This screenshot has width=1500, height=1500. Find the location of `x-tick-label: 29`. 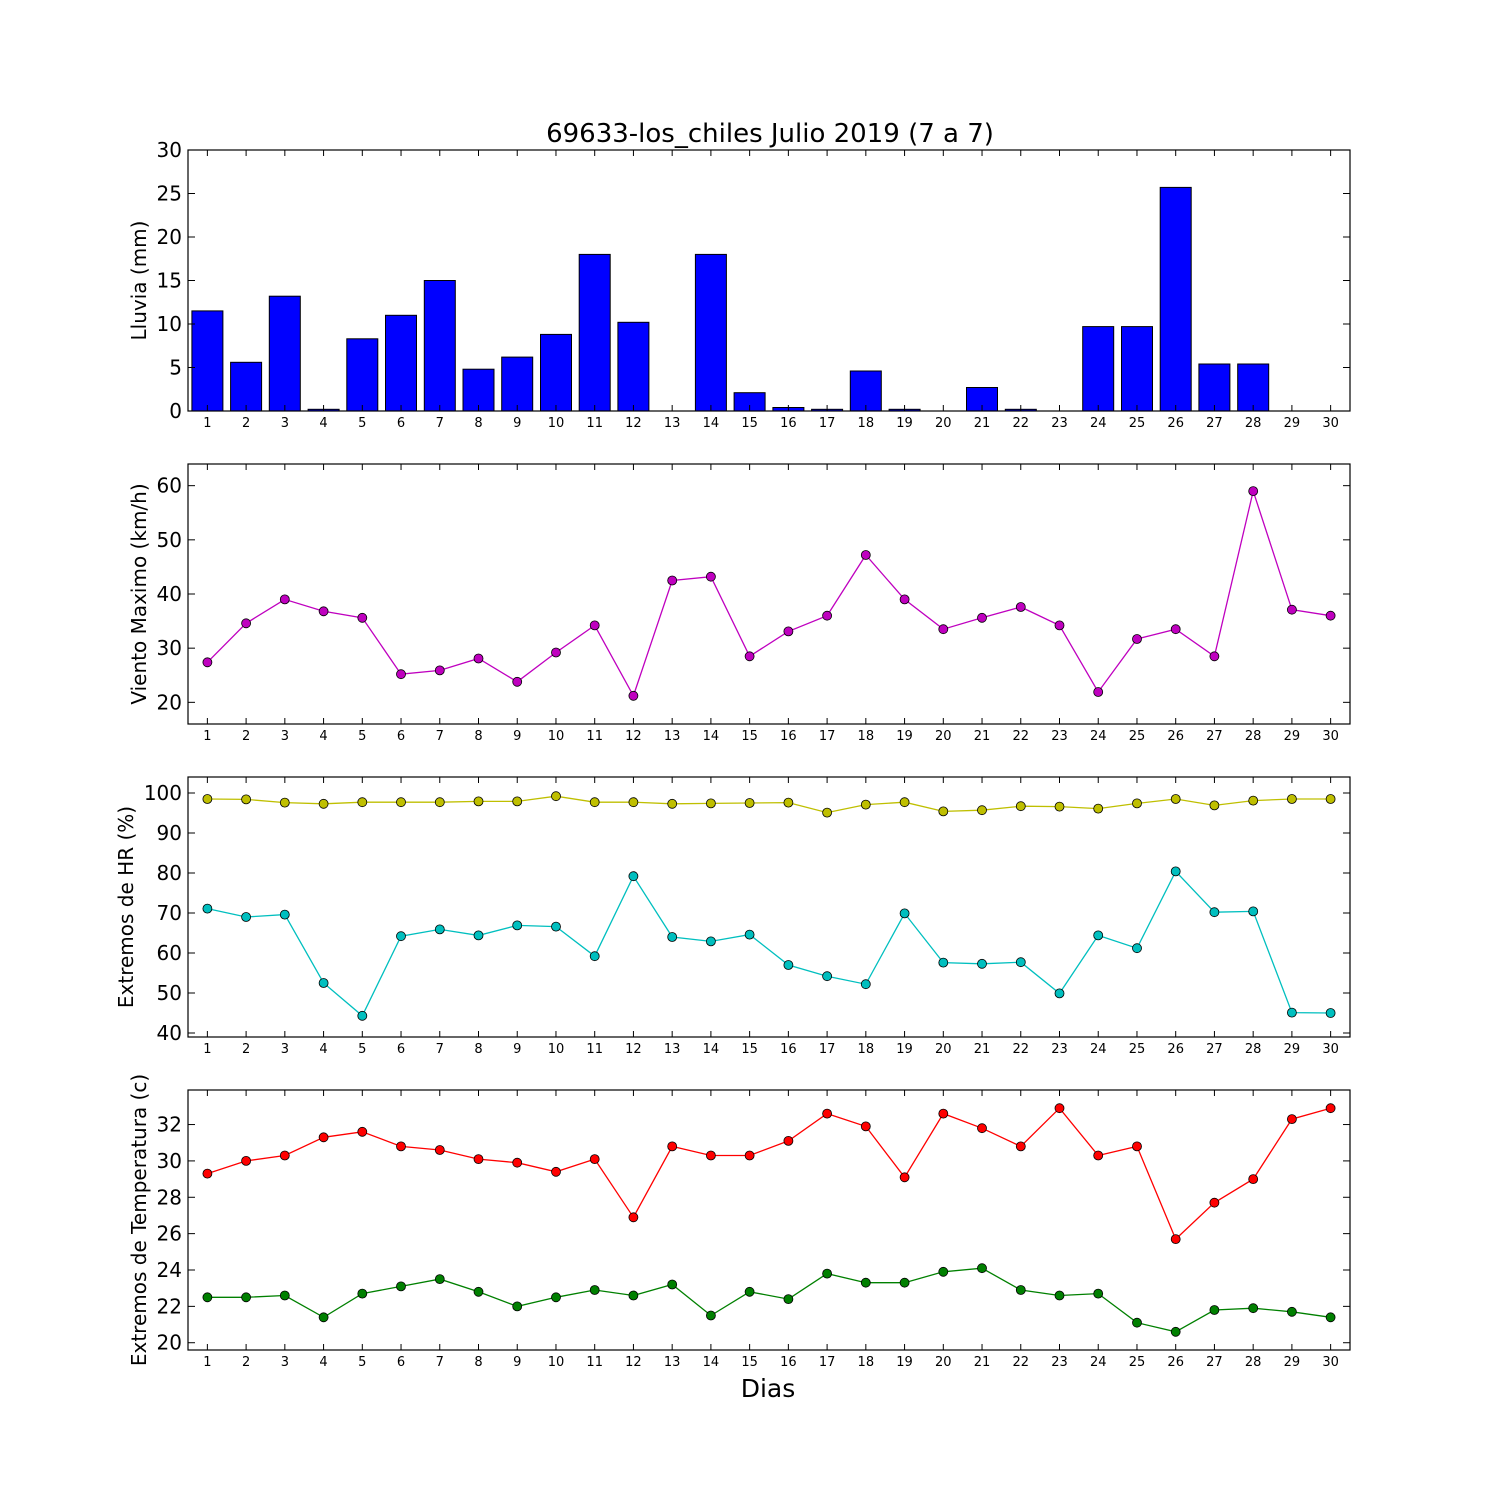

x-tick-label: 29 is located at coordinates (1292, 736).